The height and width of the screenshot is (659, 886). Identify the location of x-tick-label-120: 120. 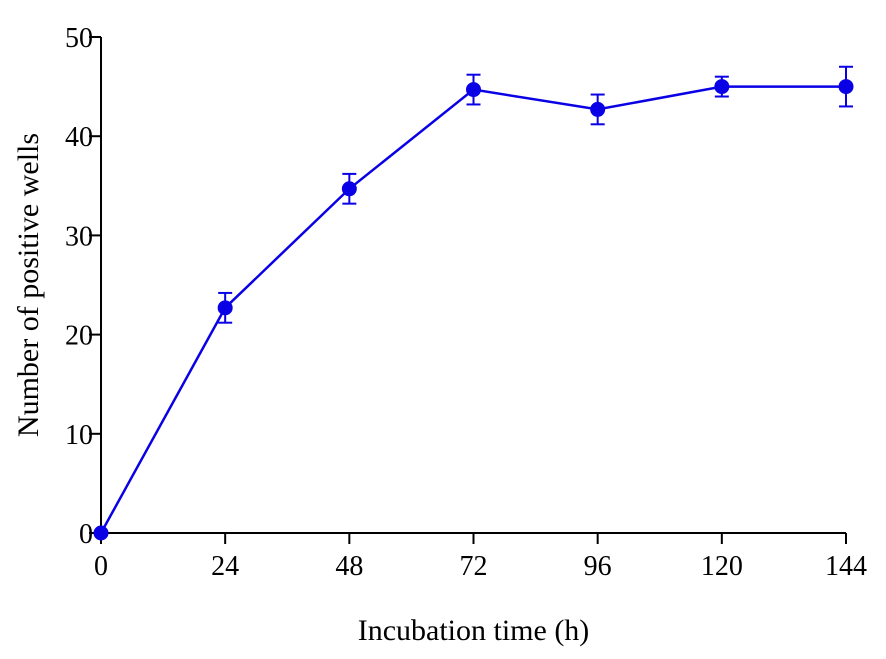
(722, 566).